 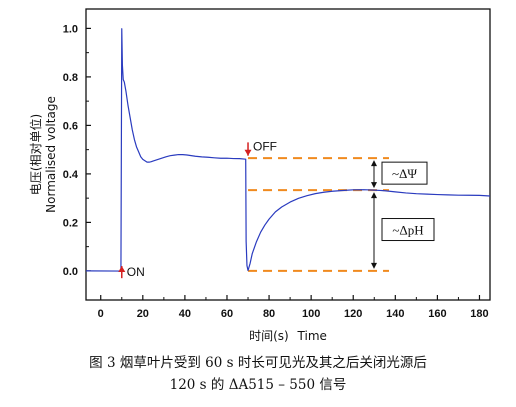 What do you see at coordinates (35, 154) in the screenshot?
I see `y-axis-label-cn: 电压(相对单位)` at bounding box center [35, 154].